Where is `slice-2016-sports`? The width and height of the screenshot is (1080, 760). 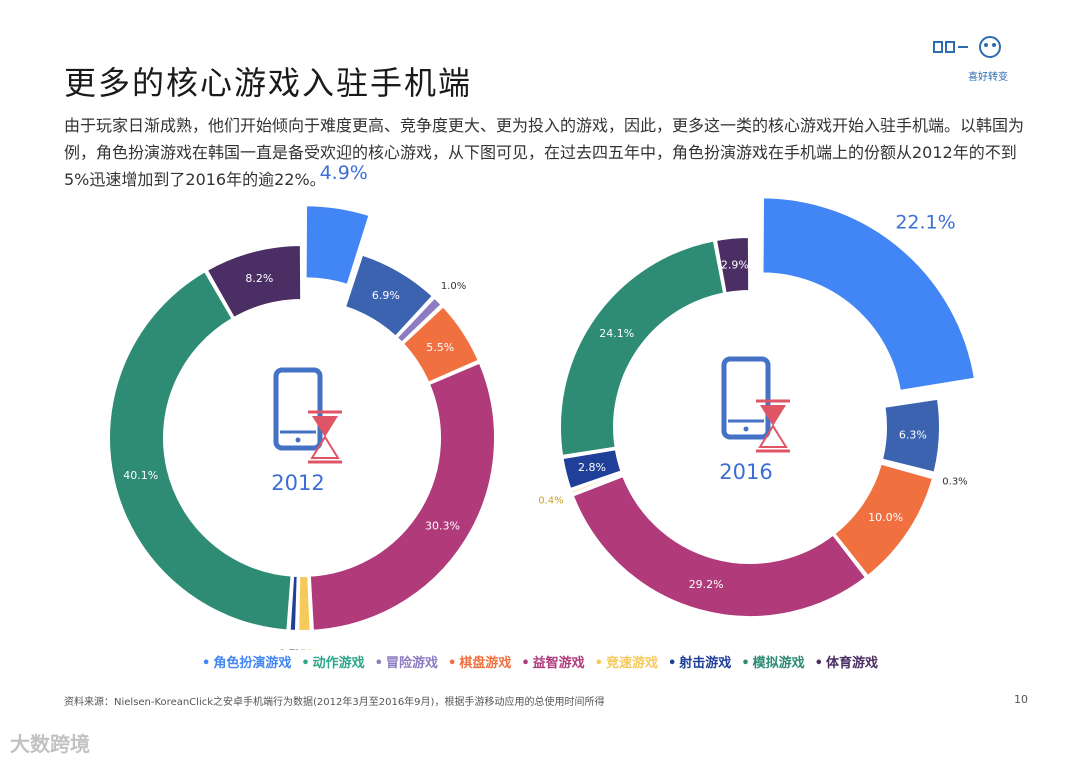 slice-2016-sports is located at coordinates (732, 265).